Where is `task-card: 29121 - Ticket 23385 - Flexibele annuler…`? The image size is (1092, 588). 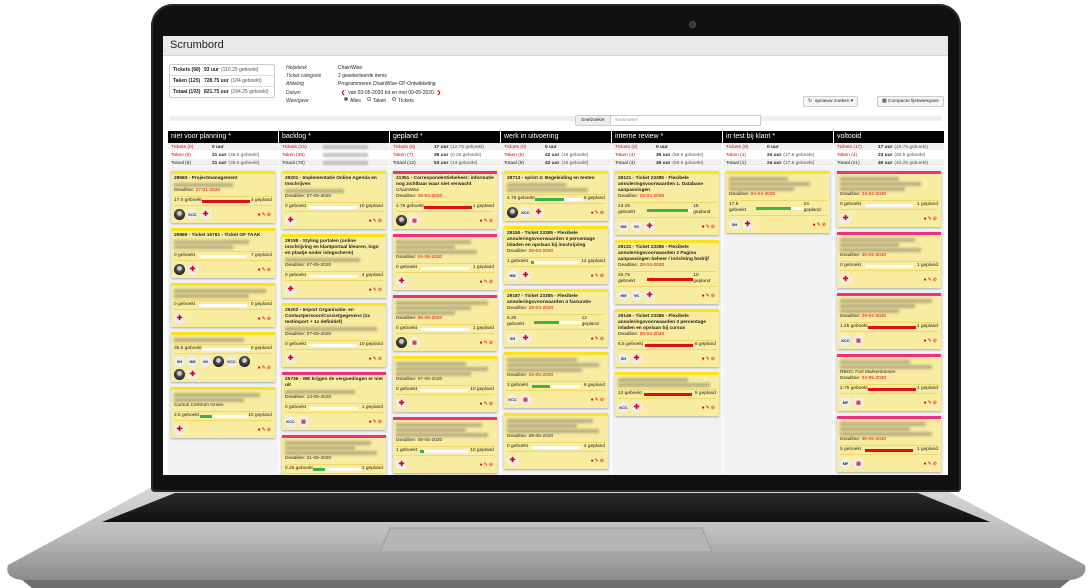 task-card: 29121 - Ticket 23385 - Flexibele annuler… is located at coordinates (667, 203).